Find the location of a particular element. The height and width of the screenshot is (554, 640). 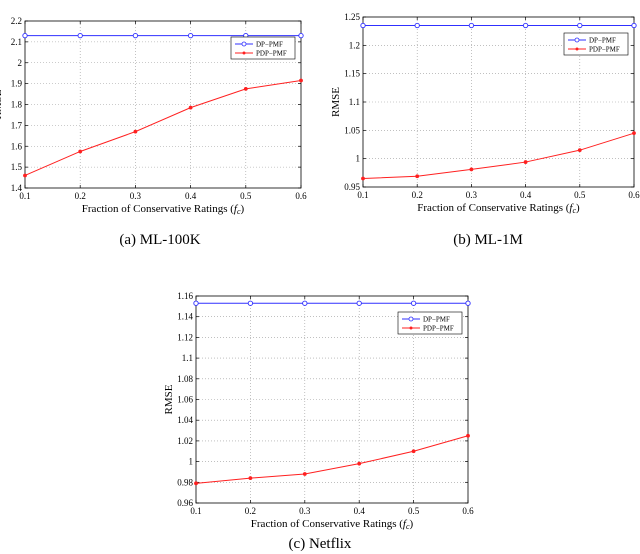

subfigure-caption: (a) ML-100K is located at coordinates (159, 240).